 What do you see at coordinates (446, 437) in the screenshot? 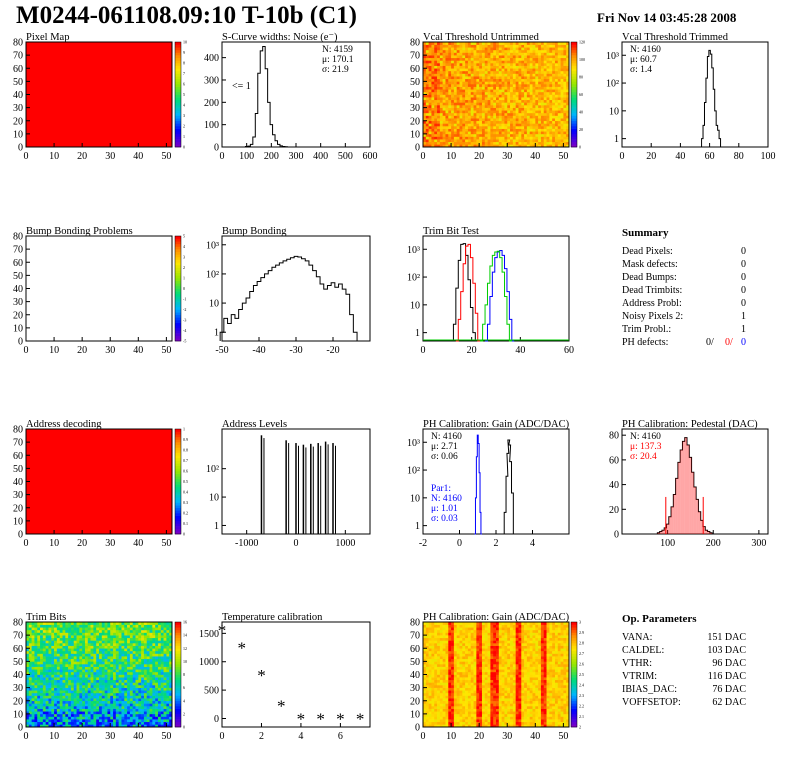
I see `stats-line: N: 4160` at bounding box center [446, 437].